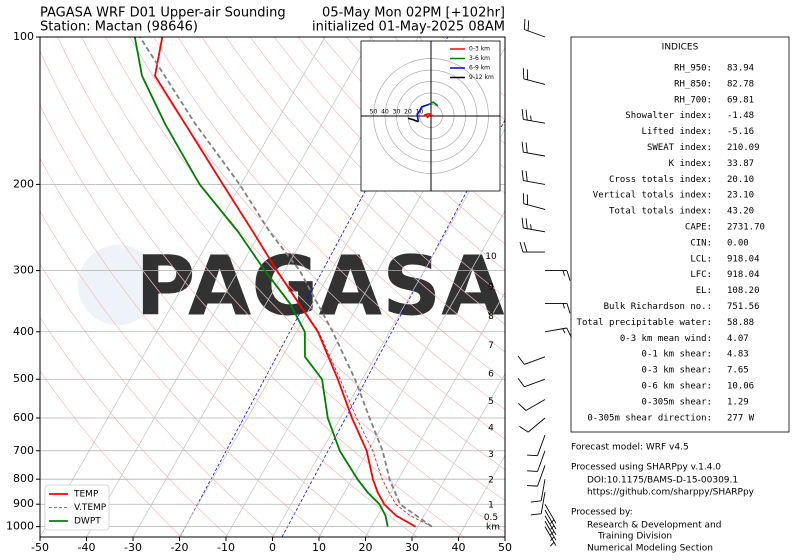 The height and width of the screenshot is (560, 802). What do you see at coordinates (23, 450) in the screenshot?
I see `y-tick-label: 700` at bounding box center [23, 450].